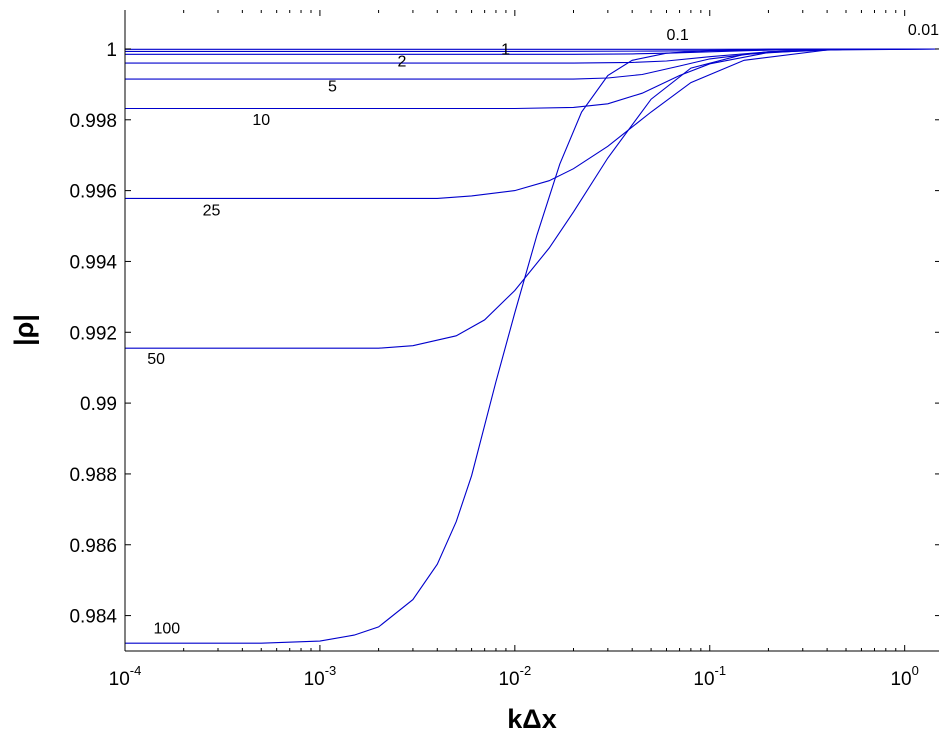 The width and height of the screenshot is (940, 738). What do you see at coordinates (212, 210) in the screenshot?
I see `curve-label: 25` at bounding box center [212, 210].